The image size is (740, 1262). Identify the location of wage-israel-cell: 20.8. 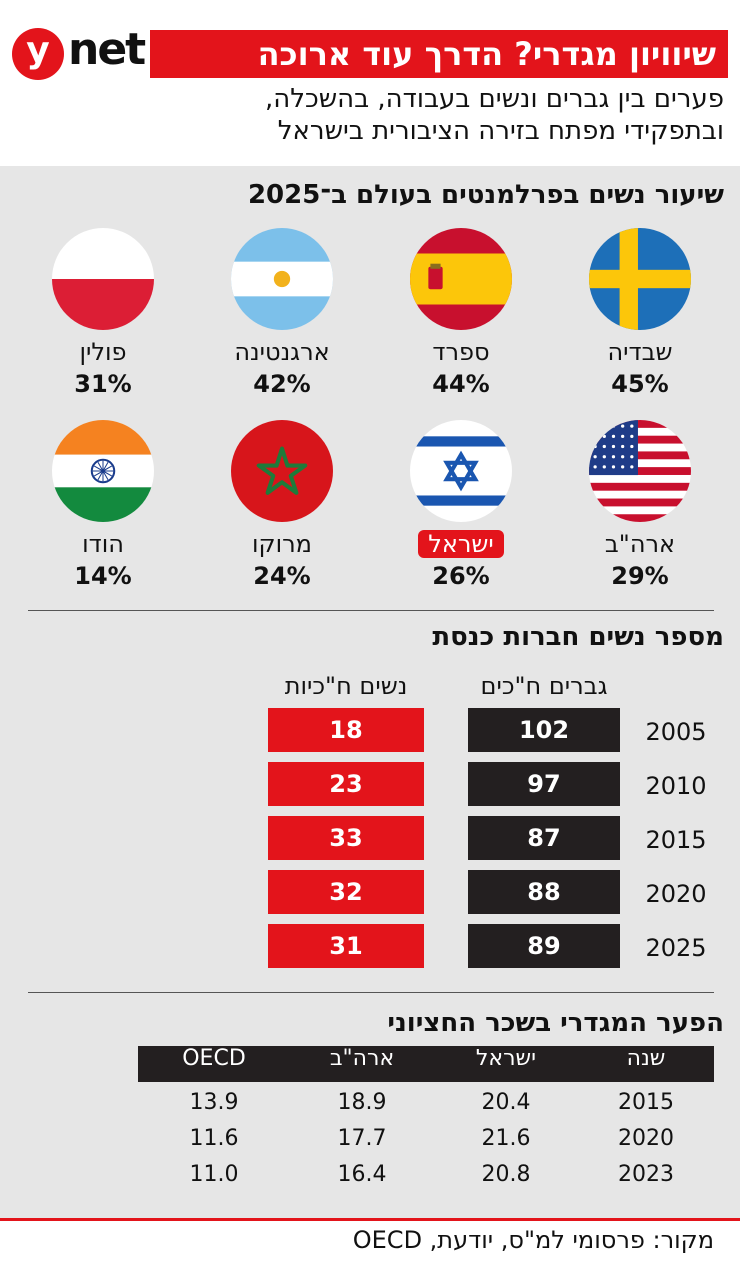
(506, 1174).